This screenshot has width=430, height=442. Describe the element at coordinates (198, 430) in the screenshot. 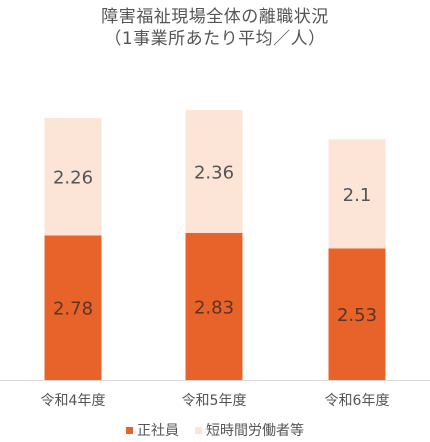

I see `legend-swatch-parttime` at that location.